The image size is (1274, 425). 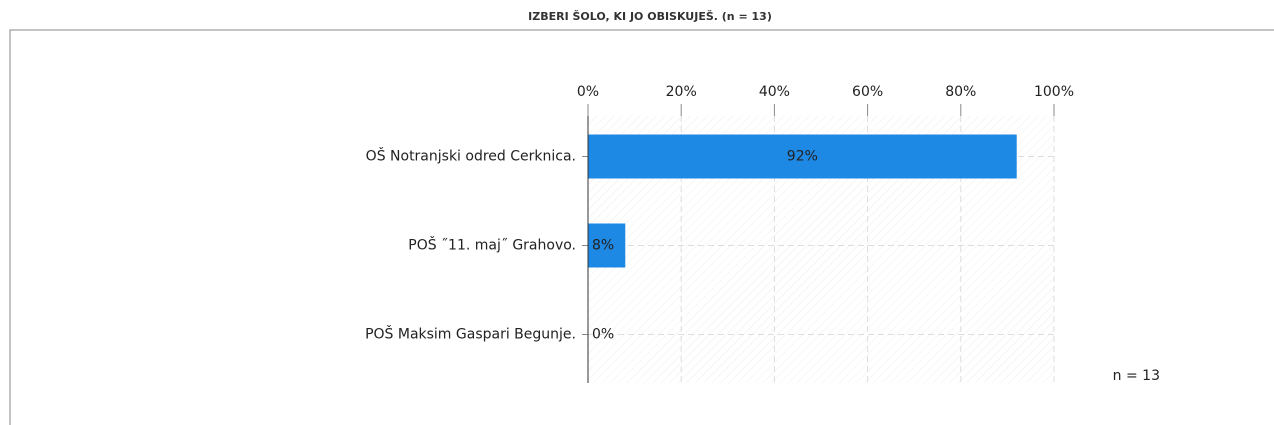 What do you see at coordinates (867, 92) in the screenshot?
I see `x-tick-label: 60%` at bounding box center [867, 92].